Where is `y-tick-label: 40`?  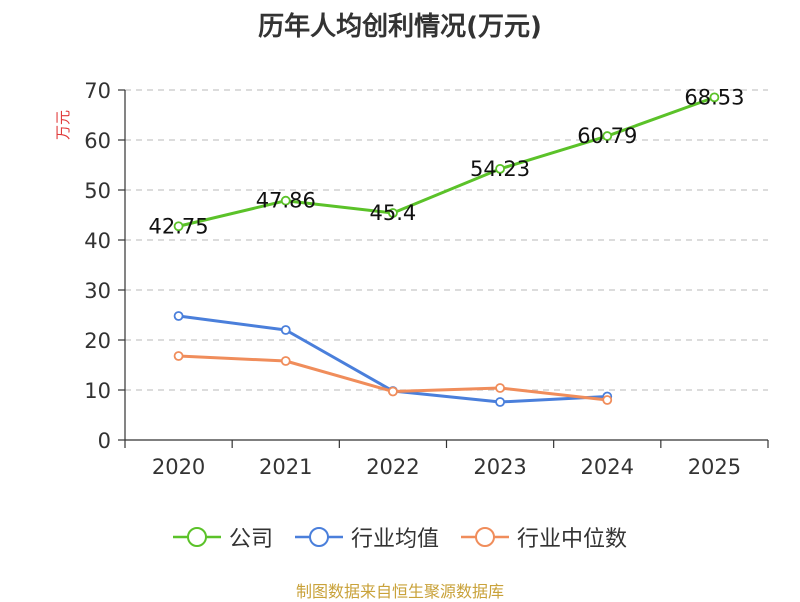 y-tick-label: 40 is located at coordinates (97, 241).